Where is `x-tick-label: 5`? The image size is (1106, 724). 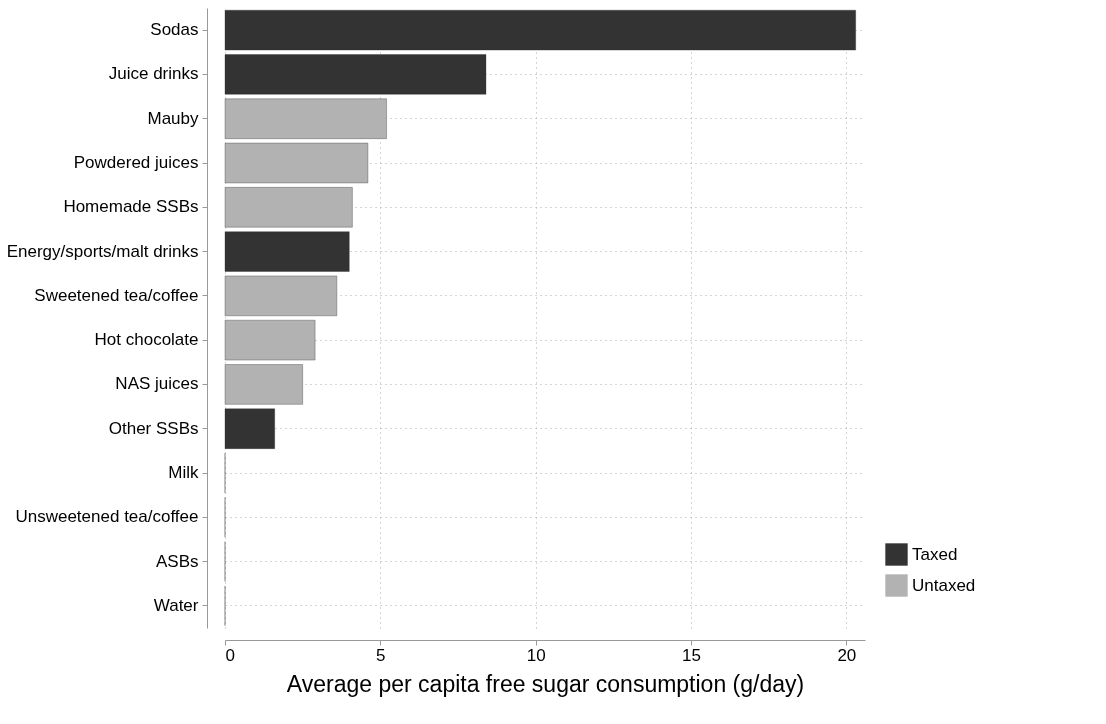
x-tick-label: 5 is located at coordinates (381, 655).